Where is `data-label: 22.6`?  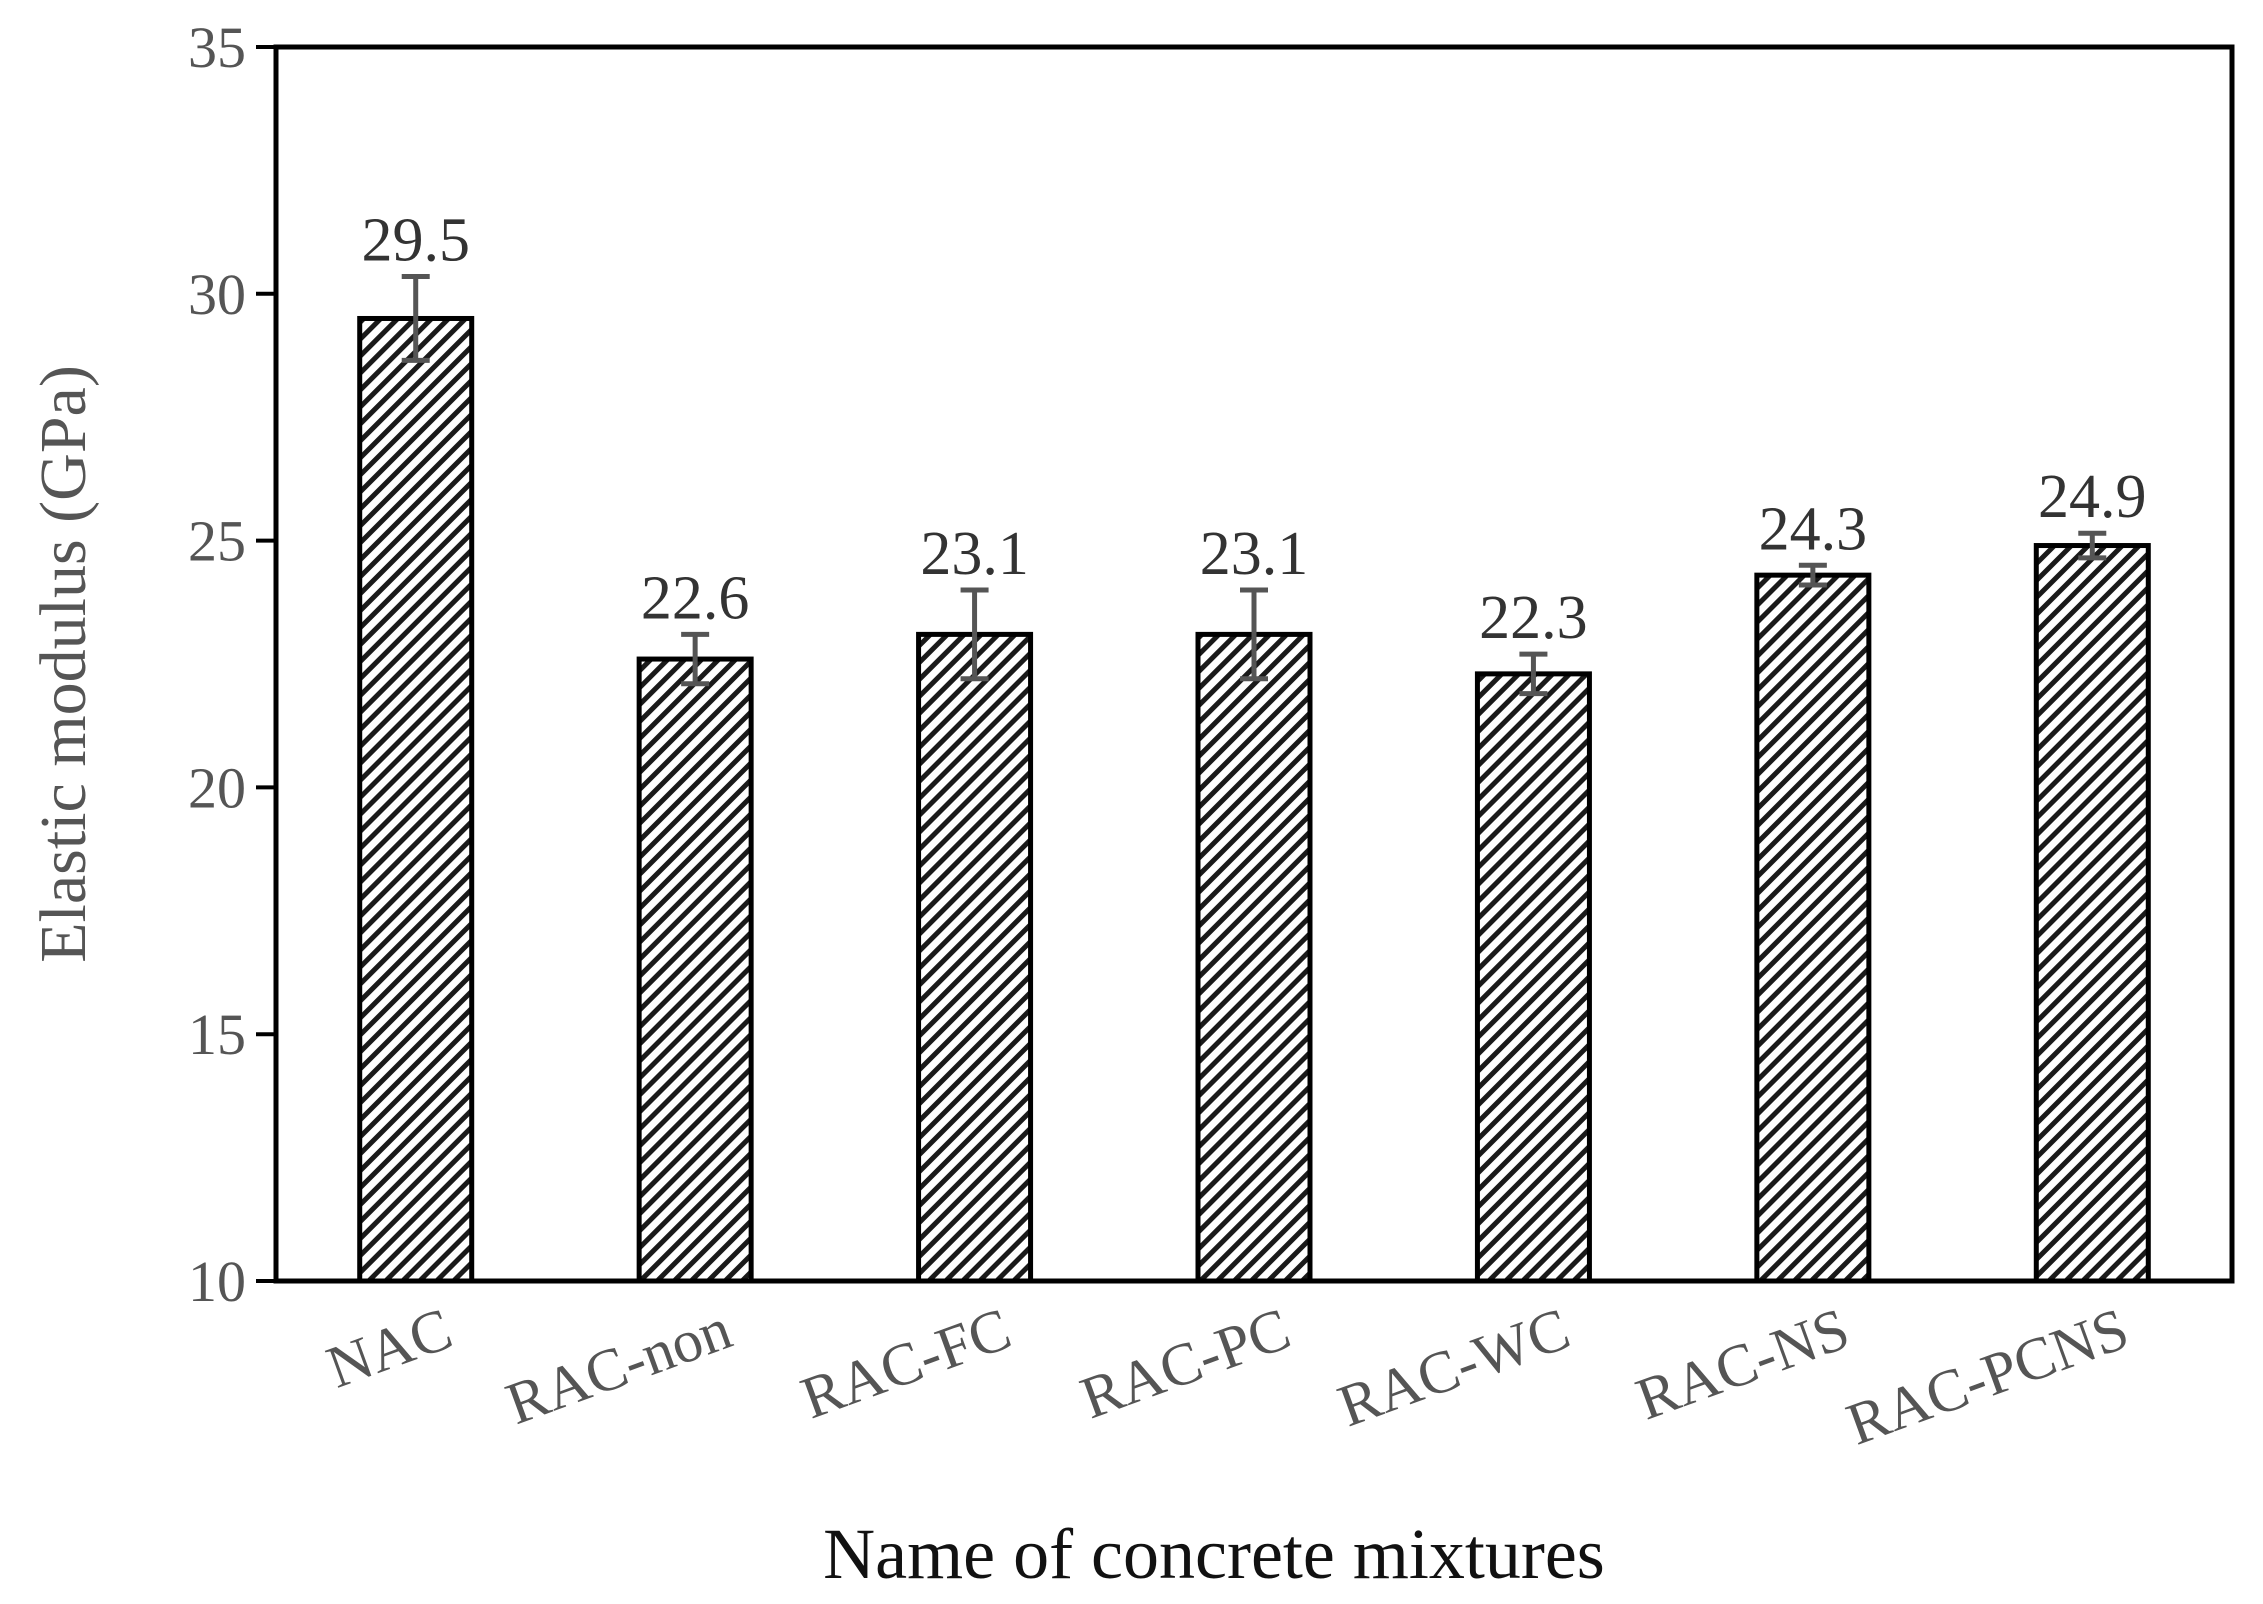
data-label: 22.6 is located at coordinates (695, 598).